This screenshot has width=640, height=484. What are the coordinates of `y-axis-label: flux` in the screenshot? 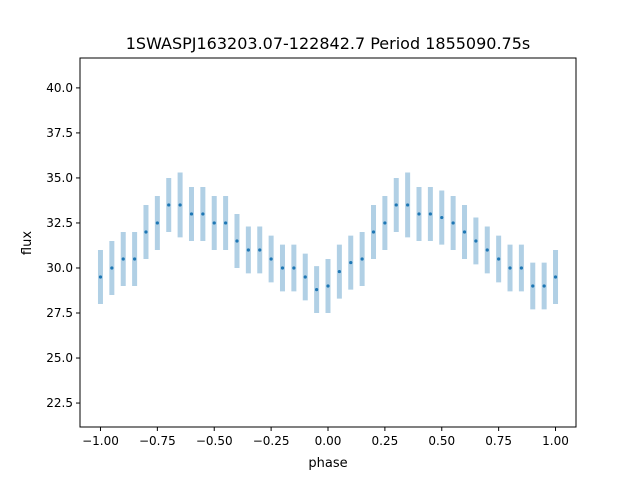 It's located at (27, 243).